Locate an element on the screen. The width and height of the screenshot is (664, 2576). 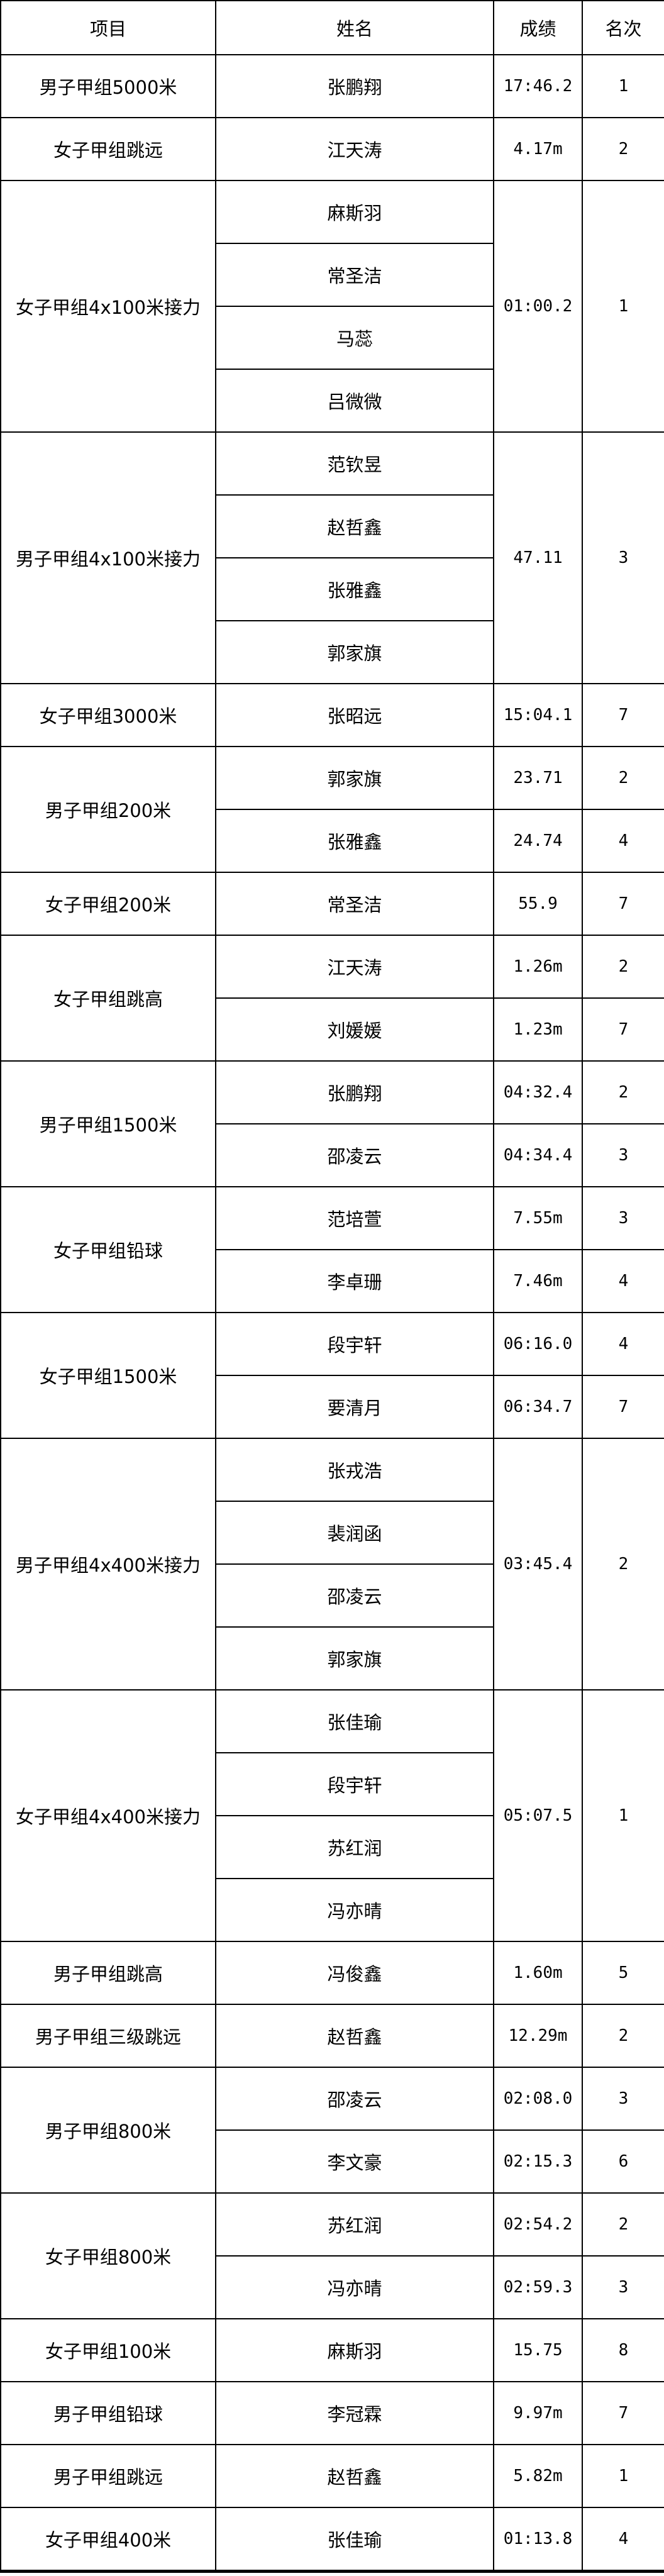
table-row: 女子甲组800米 苏红润 02:54.2 2 is located at coordinates (332, 2255).